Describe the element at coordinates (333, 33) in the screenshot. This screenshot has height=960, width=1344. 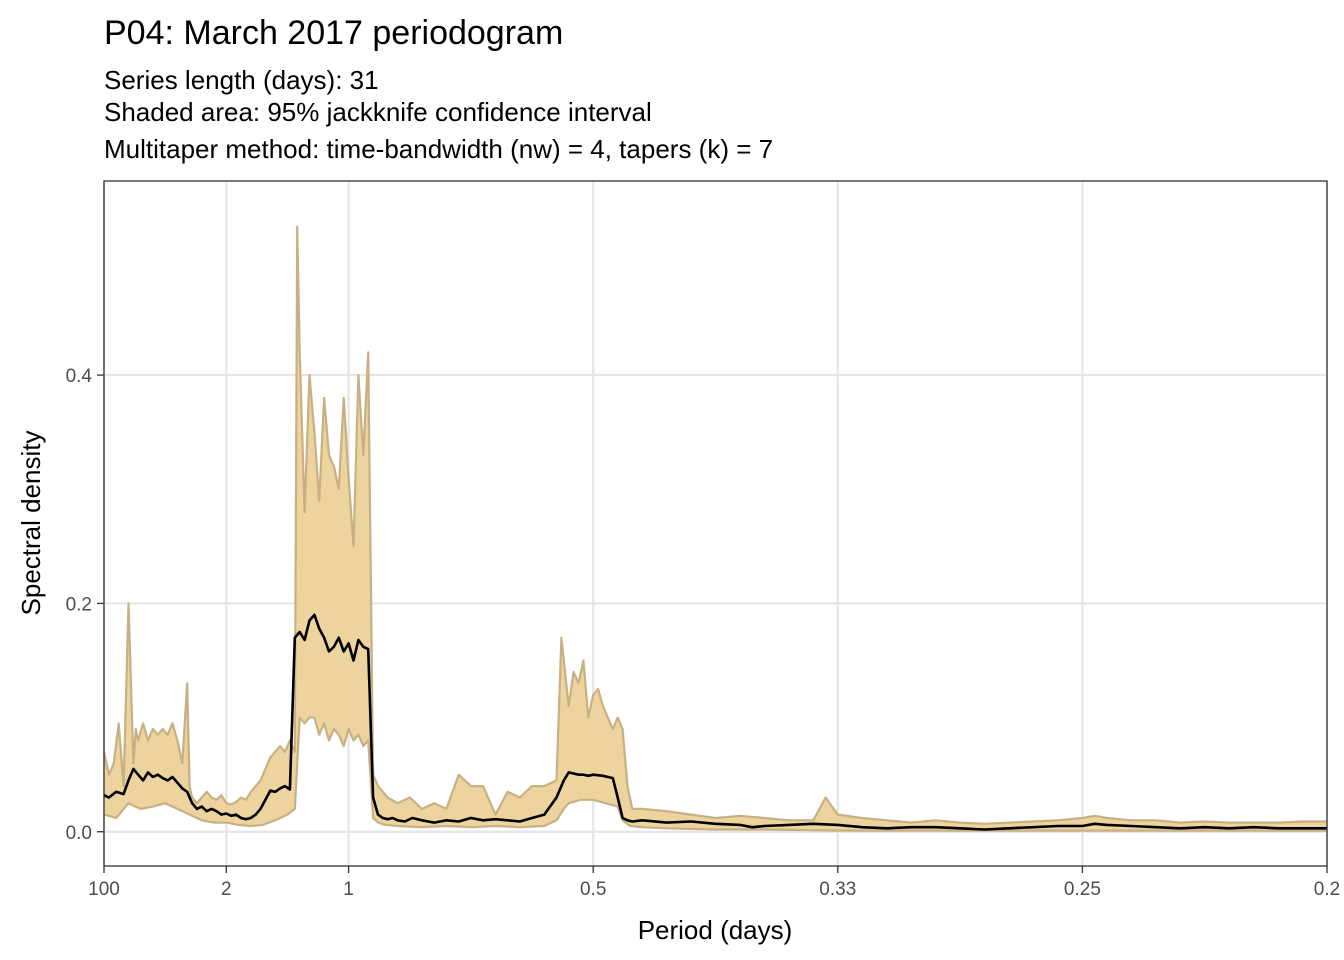
I see `chart-title: P04: March 2017 periodogram` at that location.